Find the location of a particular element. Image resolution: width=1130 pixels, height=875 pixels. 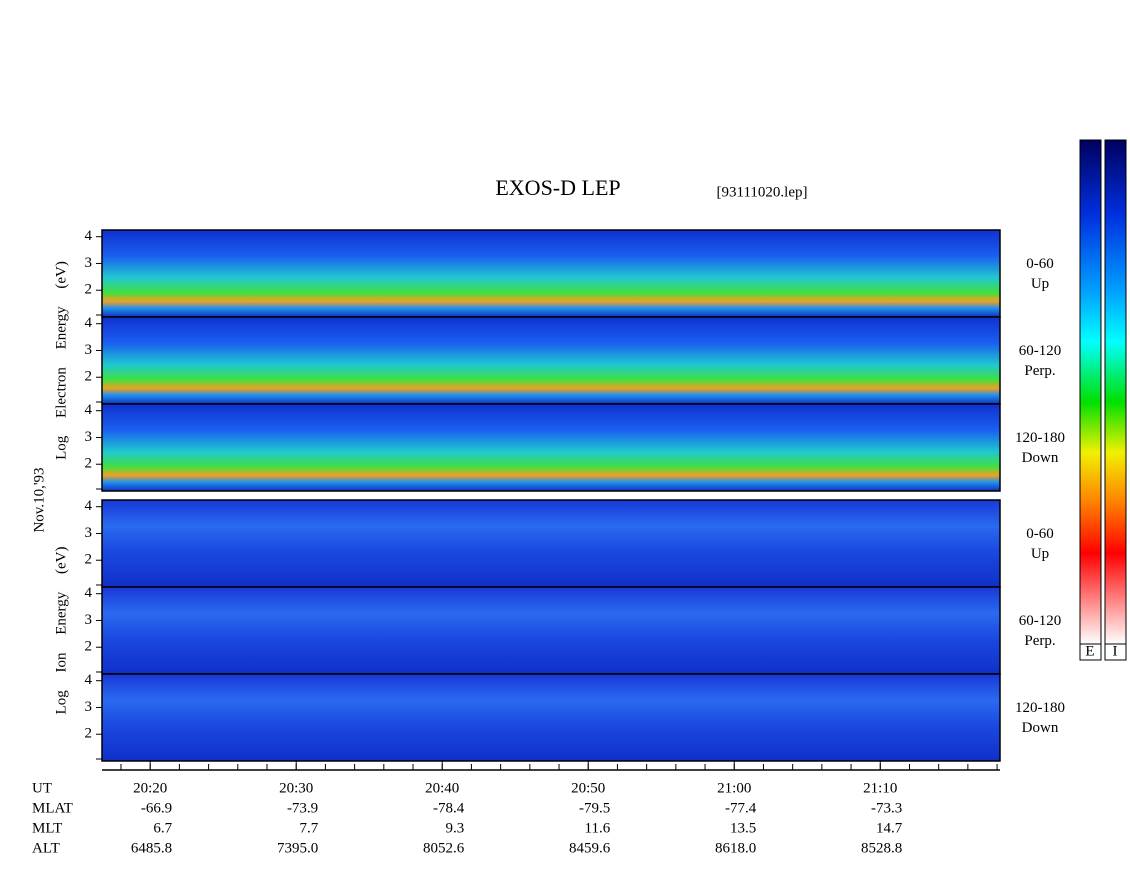

ephemeris-value: 8052.6 is located at coordinates (444, 848).